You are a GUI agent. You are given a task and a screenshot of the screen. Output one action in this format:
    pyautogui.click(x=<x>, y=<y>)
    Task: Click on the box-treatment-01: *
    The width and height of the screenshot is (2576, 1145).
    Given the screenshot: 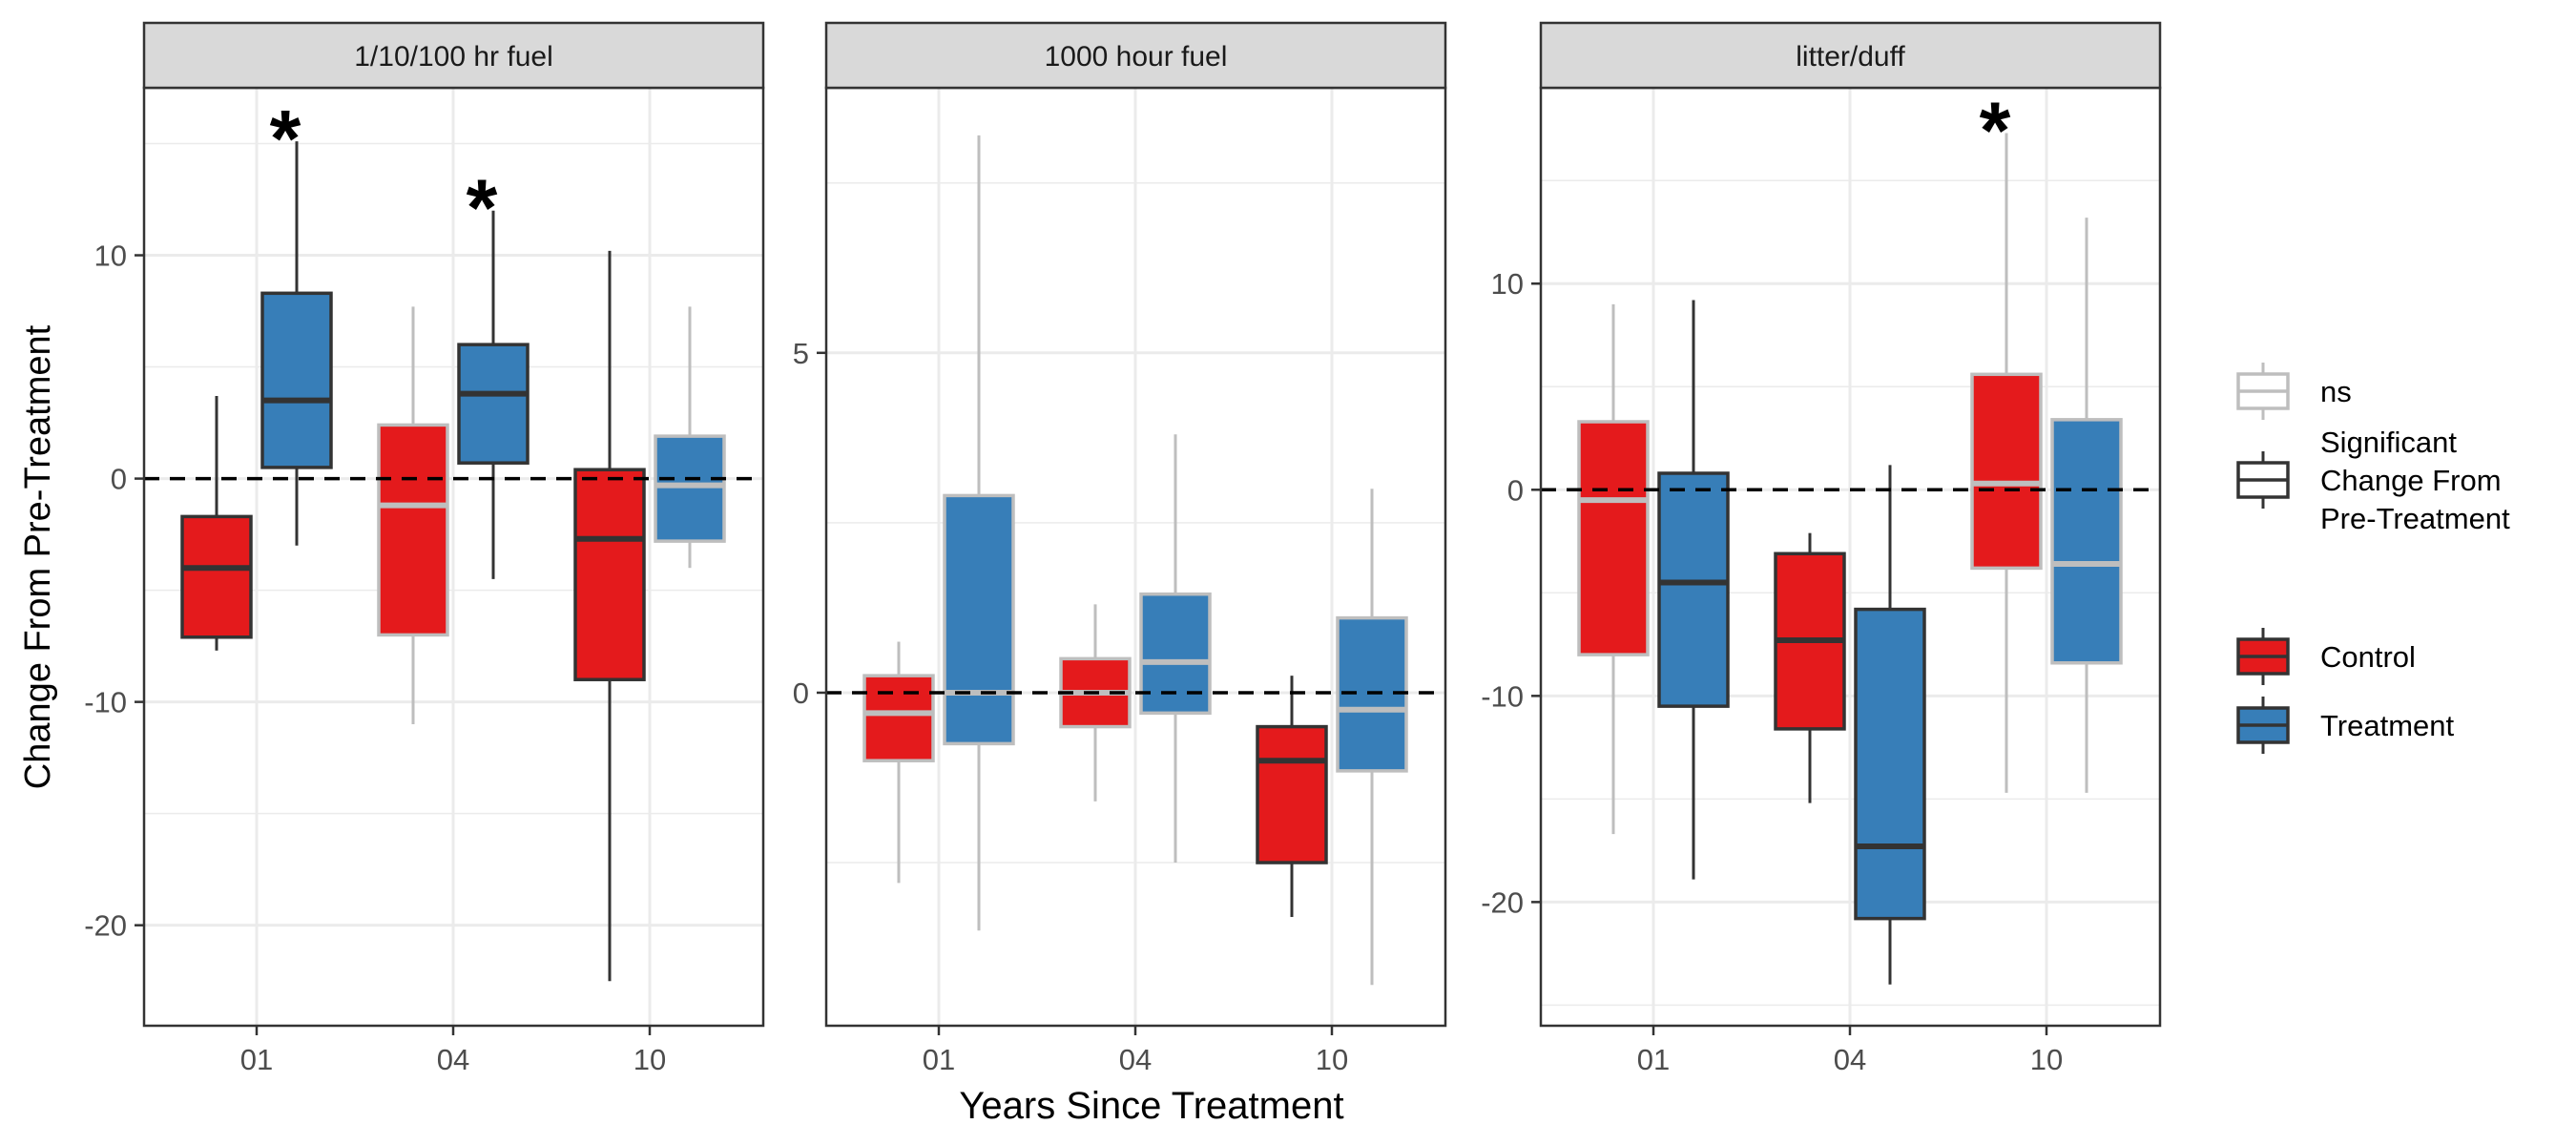 What is the action you would take?
    pyautogui.click(x=296, y=320)
    